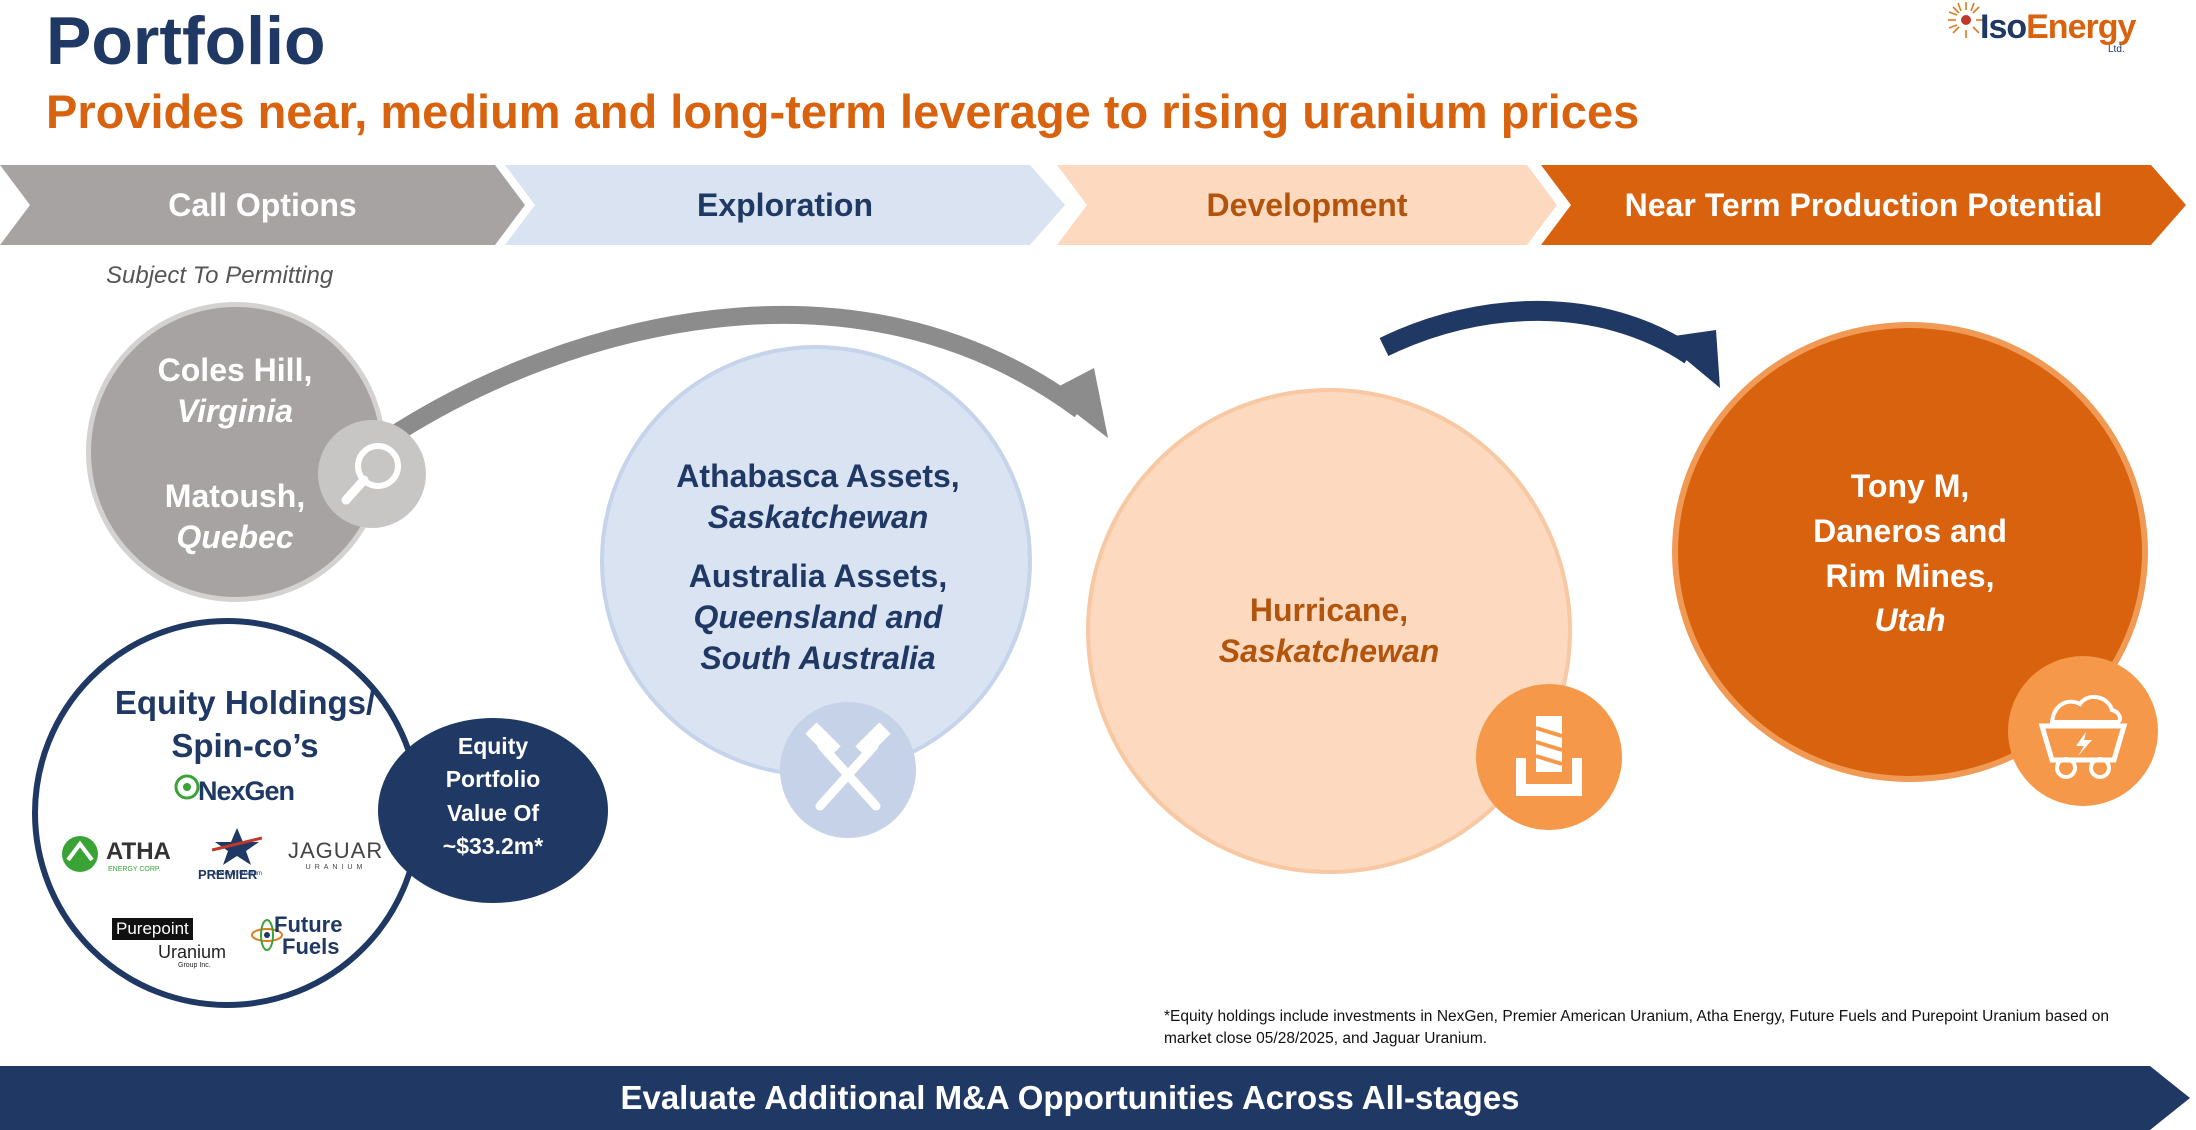 The image size is (2196, 1130). What do you see at coordinates (311, 946) in the screenshot?
I see `fuels-text: Fuels` at bounding box center [311, 946].